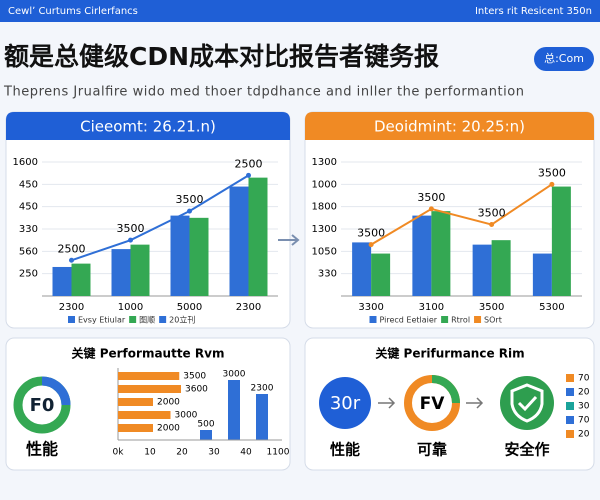  Describe the element at coordinates (150, 453) in the screenshot. I see `x-tick-label: 10` at that location.